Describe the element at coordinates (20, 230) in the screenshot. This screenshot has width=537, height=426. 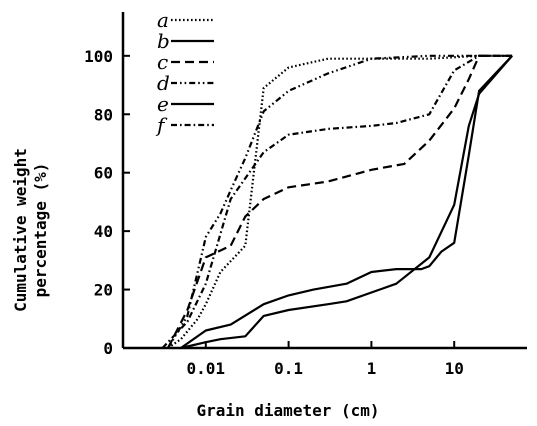
I see `y-axis-title-line-1: Cumulative weight` at that location.